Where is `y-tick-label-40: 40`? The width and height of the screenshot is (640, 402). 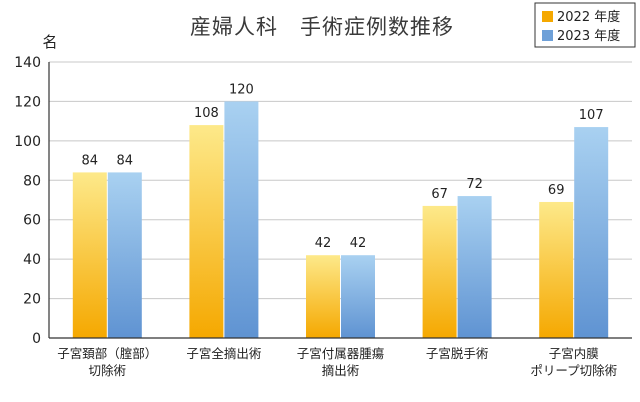
y-tick-label-40: 40 is located at coordinates (32, 260).